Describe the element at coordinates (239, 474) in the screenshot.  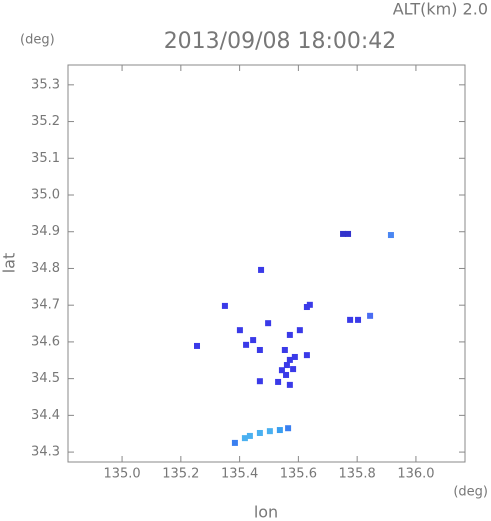
I see `x-tick-label: 135.4` at that location.